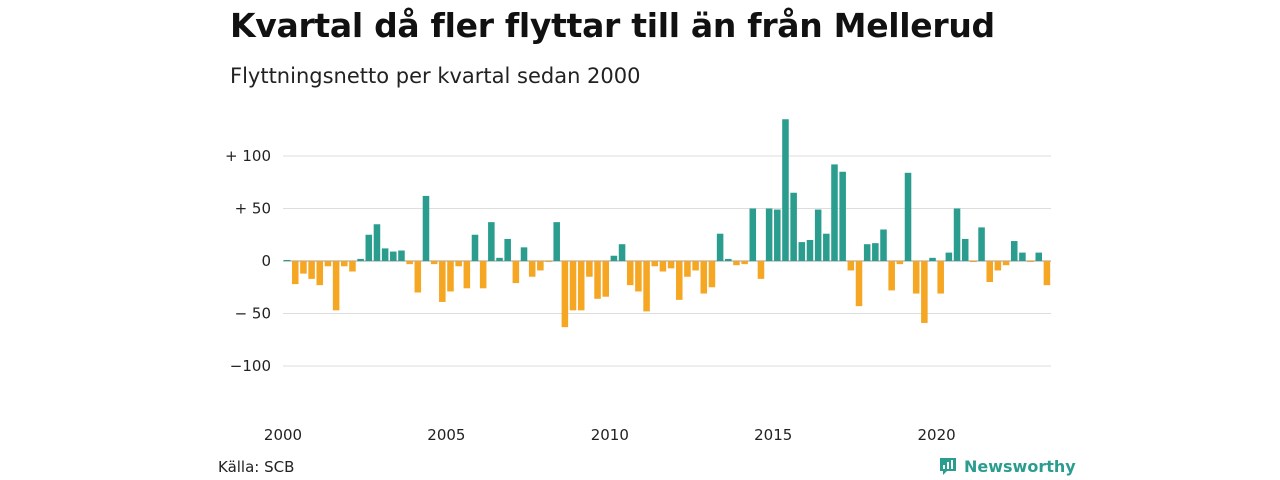  I want to click on y-tick-label: + 50, so click(253, 209).